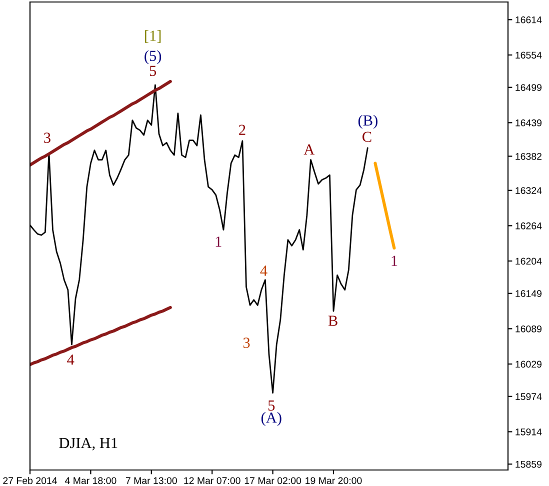  I want to click on annotation: C, so click(367, 137).